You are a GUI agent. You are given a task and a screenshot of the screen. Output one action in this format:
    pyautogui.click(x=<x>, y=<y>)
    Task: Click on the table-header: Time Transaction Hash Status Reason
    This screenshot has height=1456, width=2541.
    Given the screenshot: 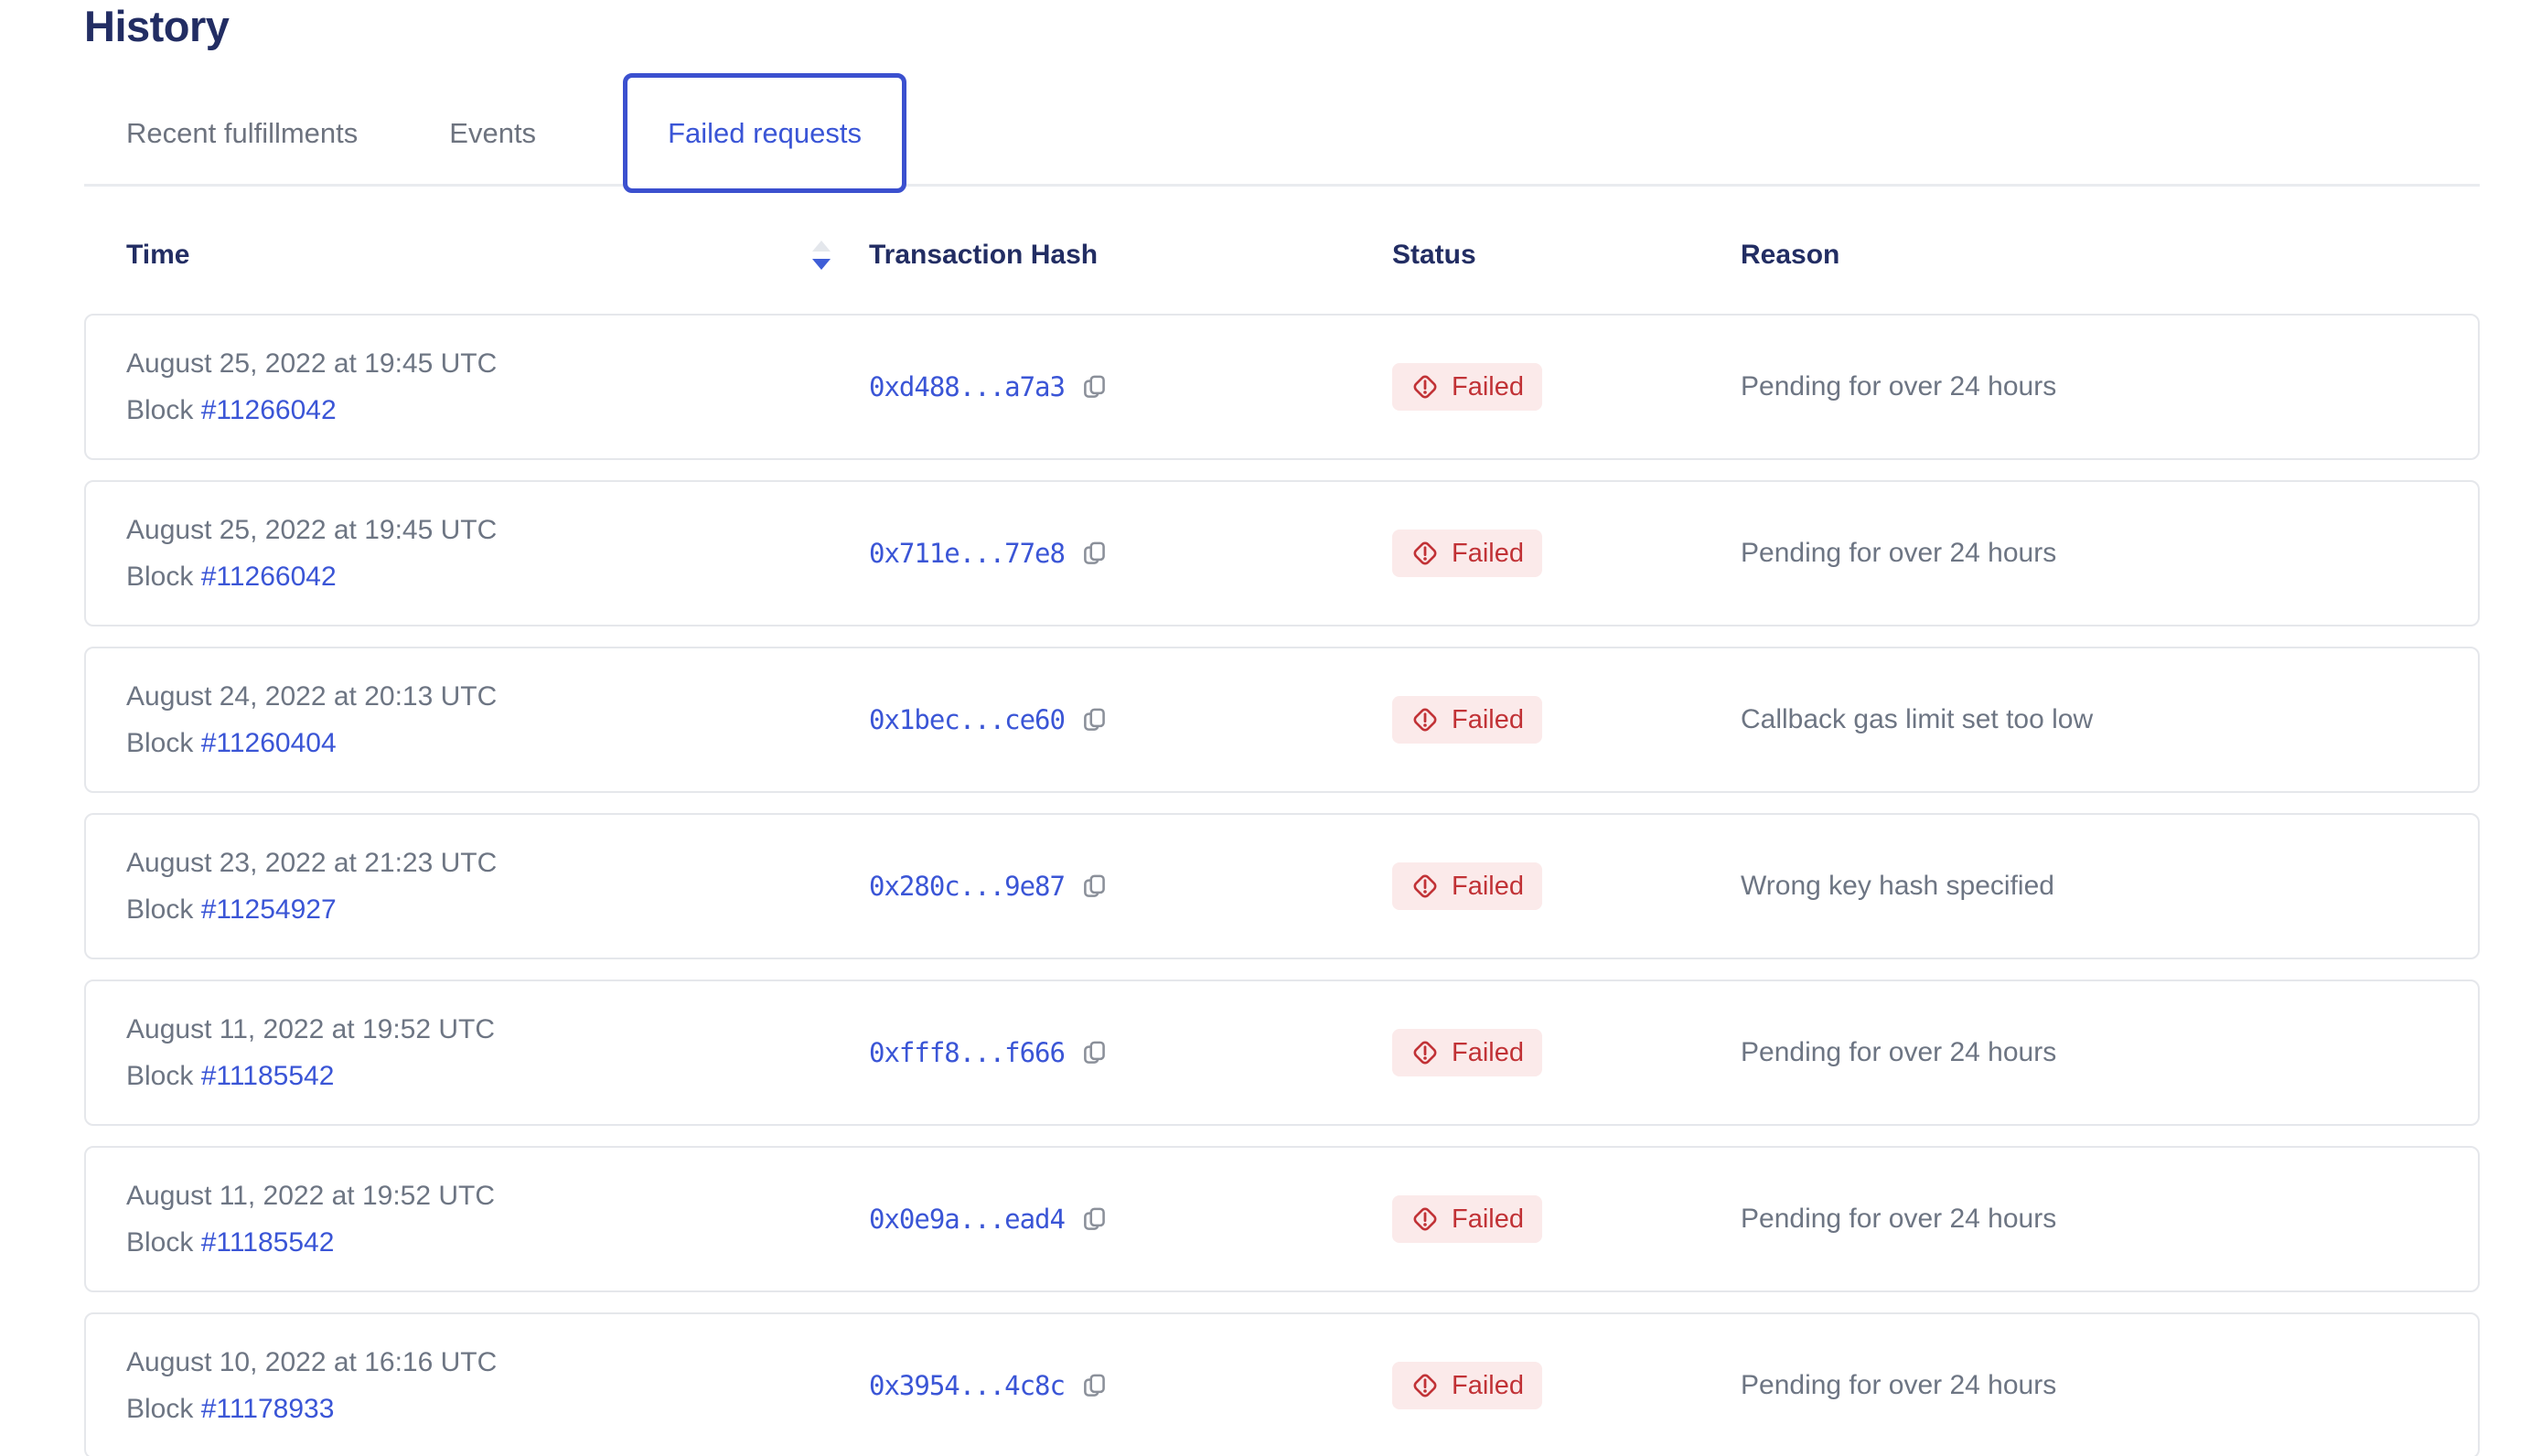 What is the action you would take?
    pyautogui.click(x=1282, y=255)
    